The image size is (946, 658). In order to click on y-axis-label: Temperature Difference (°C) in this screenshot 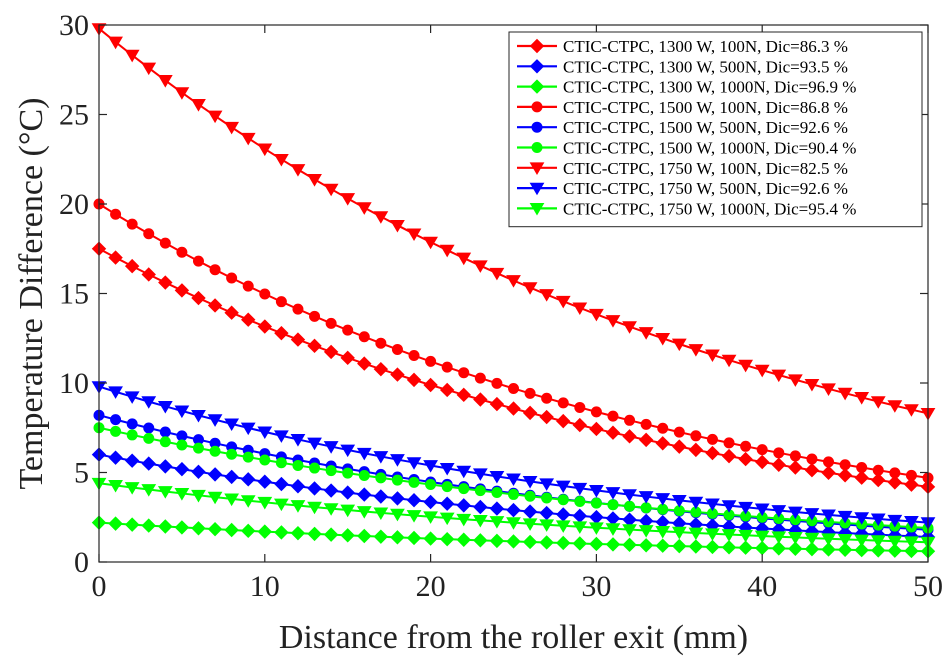, I will do `click(31, 294)`.